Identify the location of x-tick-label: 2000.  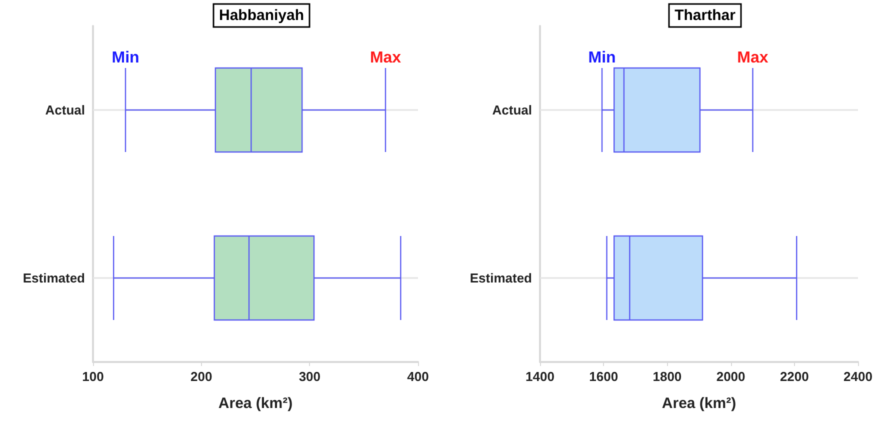
(731, 376).